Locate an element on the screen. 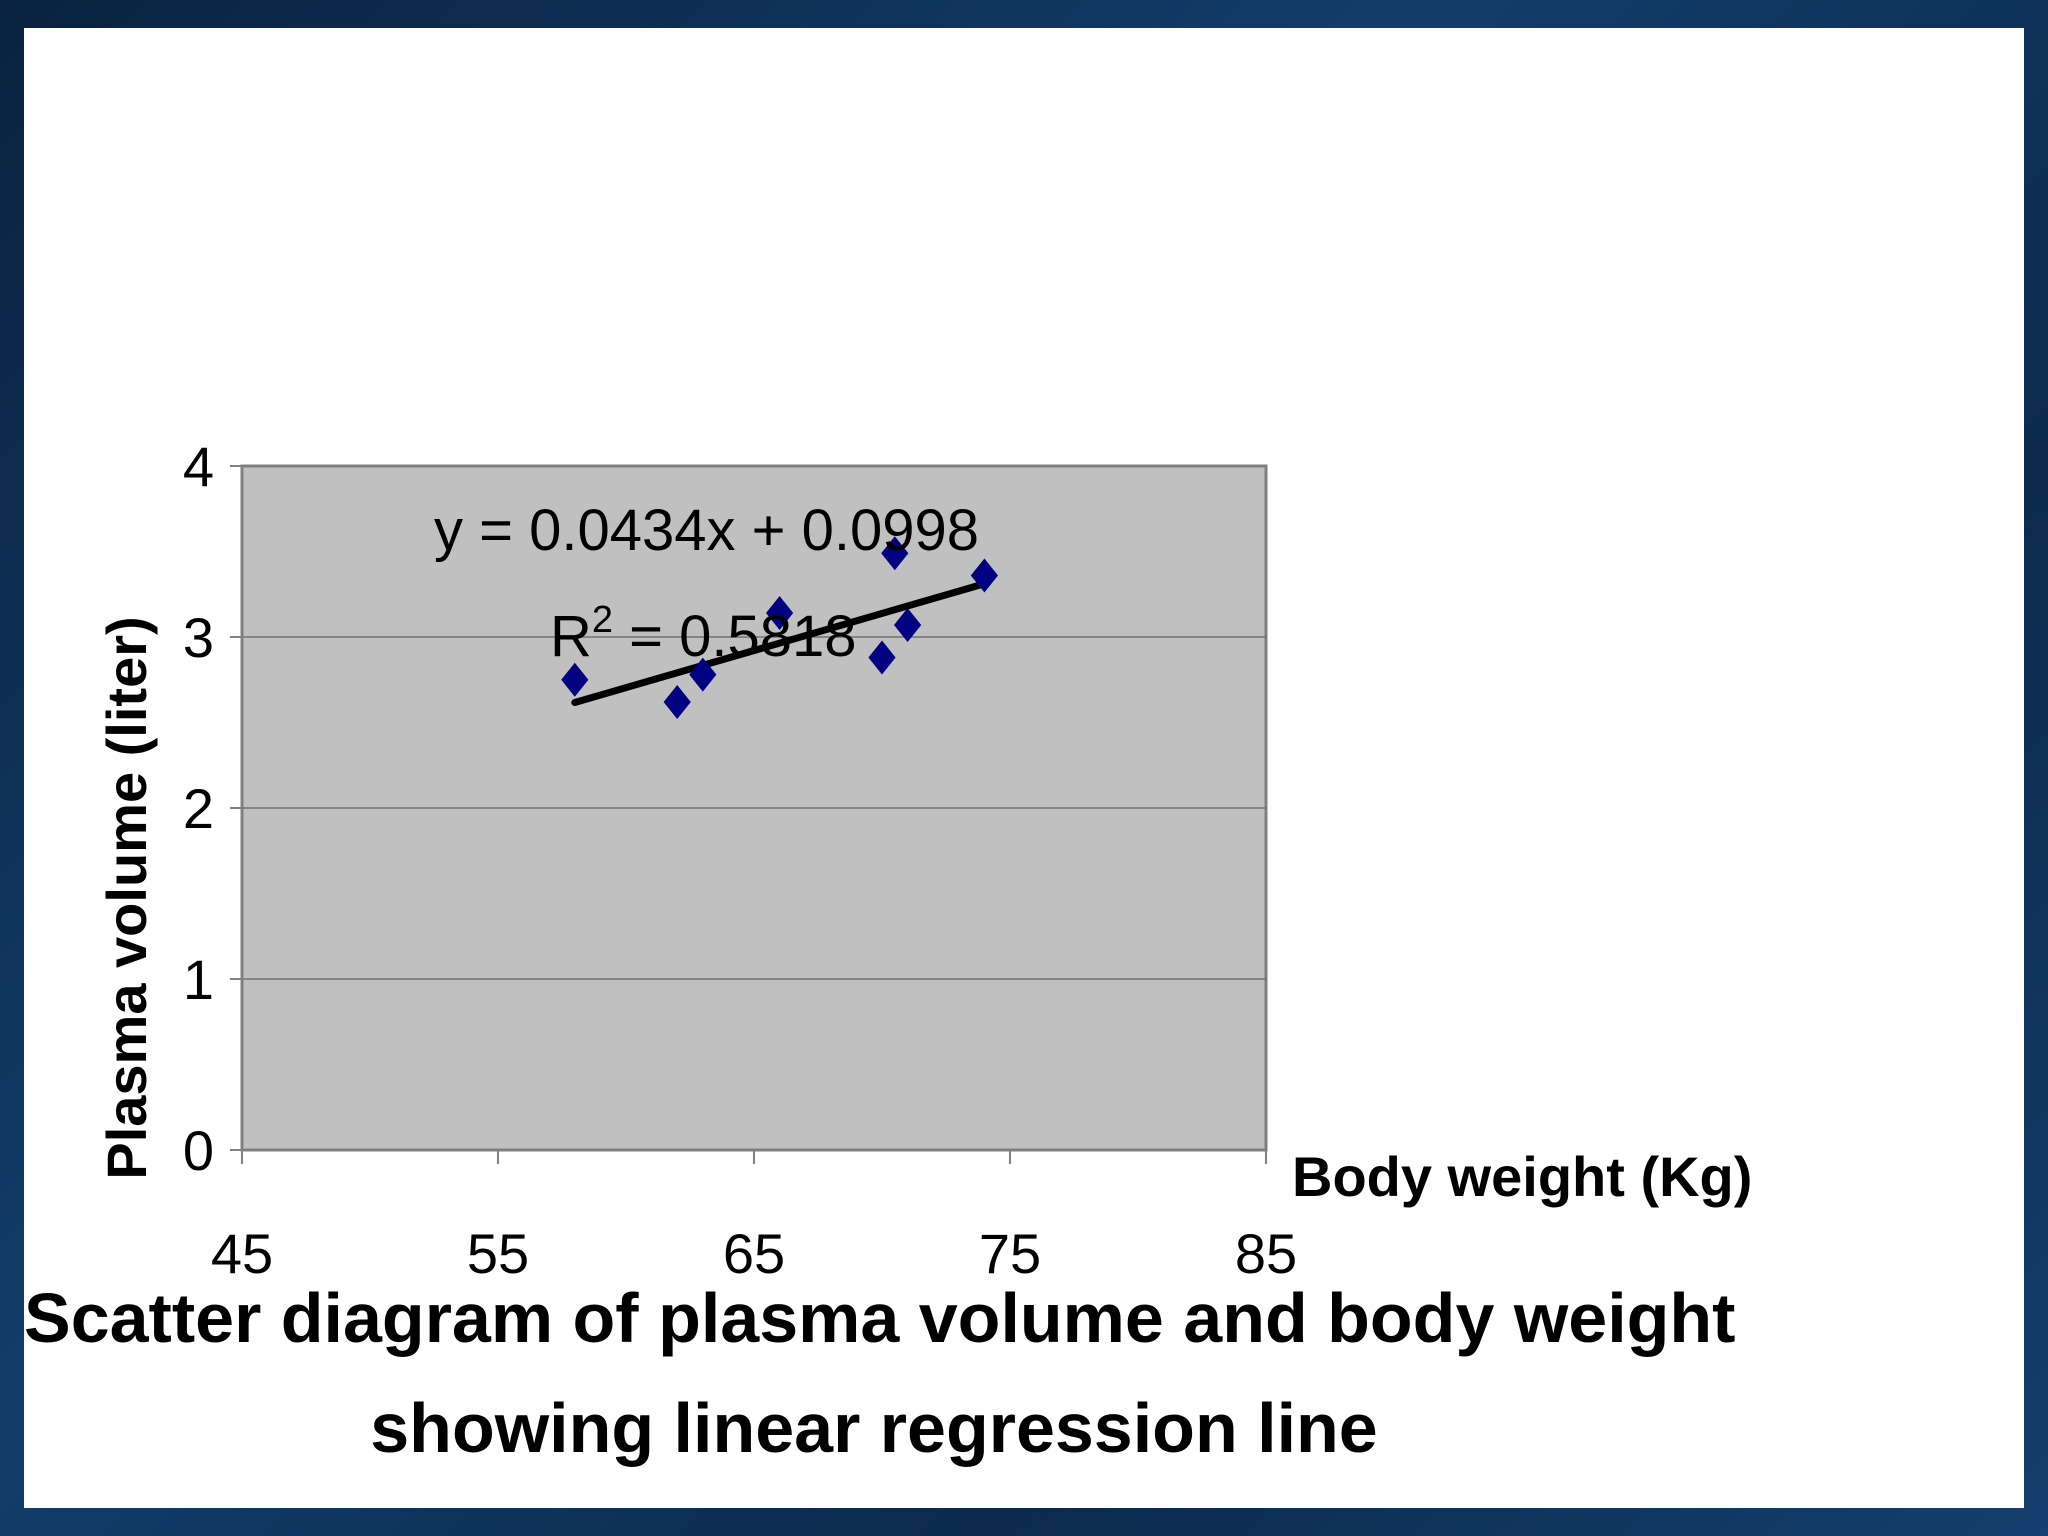 Image resolution: width=2048 pixels, height=1536 pixels. data-points is located at coordinates (779, 627).